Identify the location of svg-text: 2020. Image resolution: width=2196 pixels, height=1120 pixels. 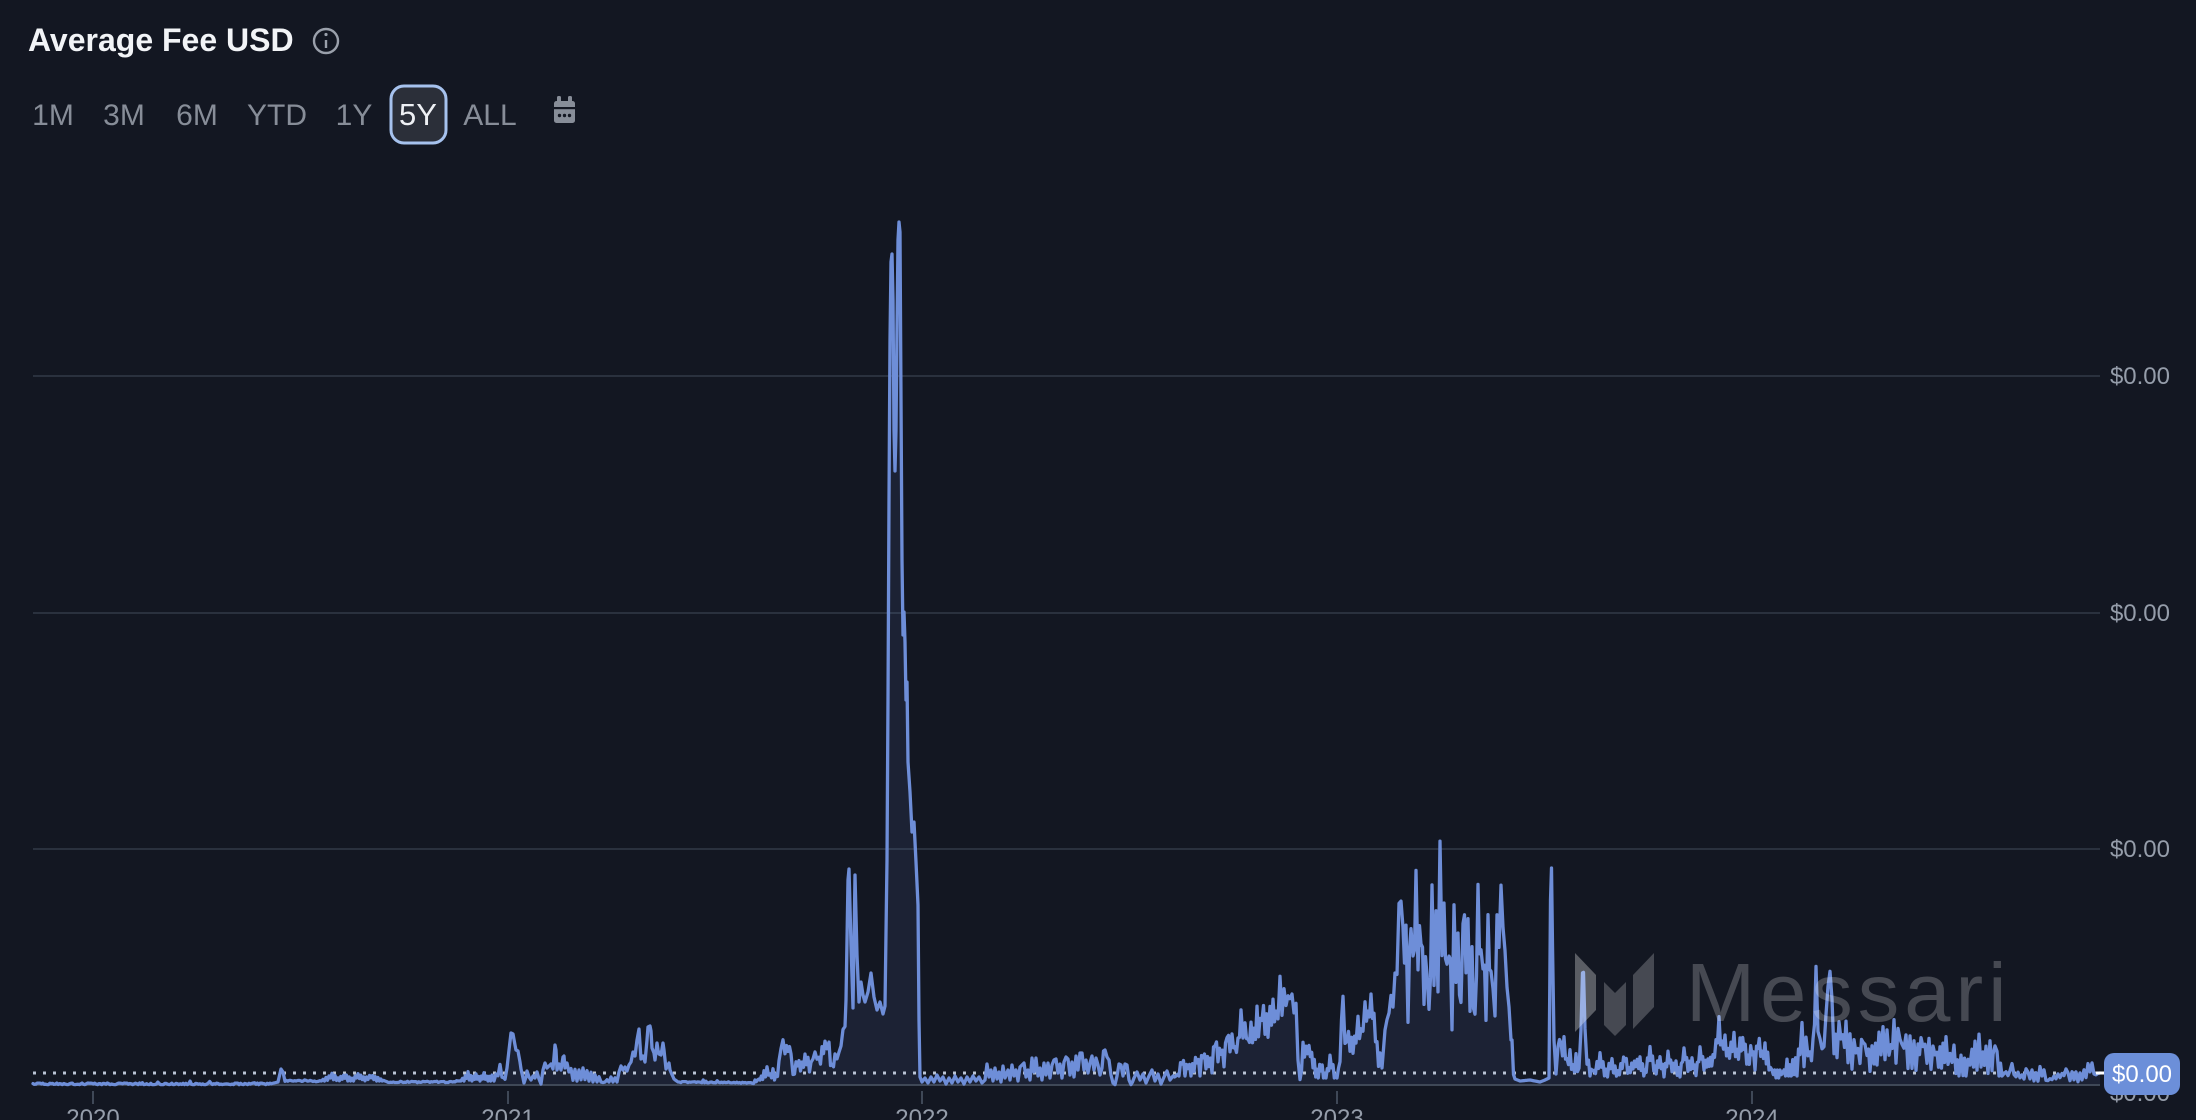
(92, 1112).